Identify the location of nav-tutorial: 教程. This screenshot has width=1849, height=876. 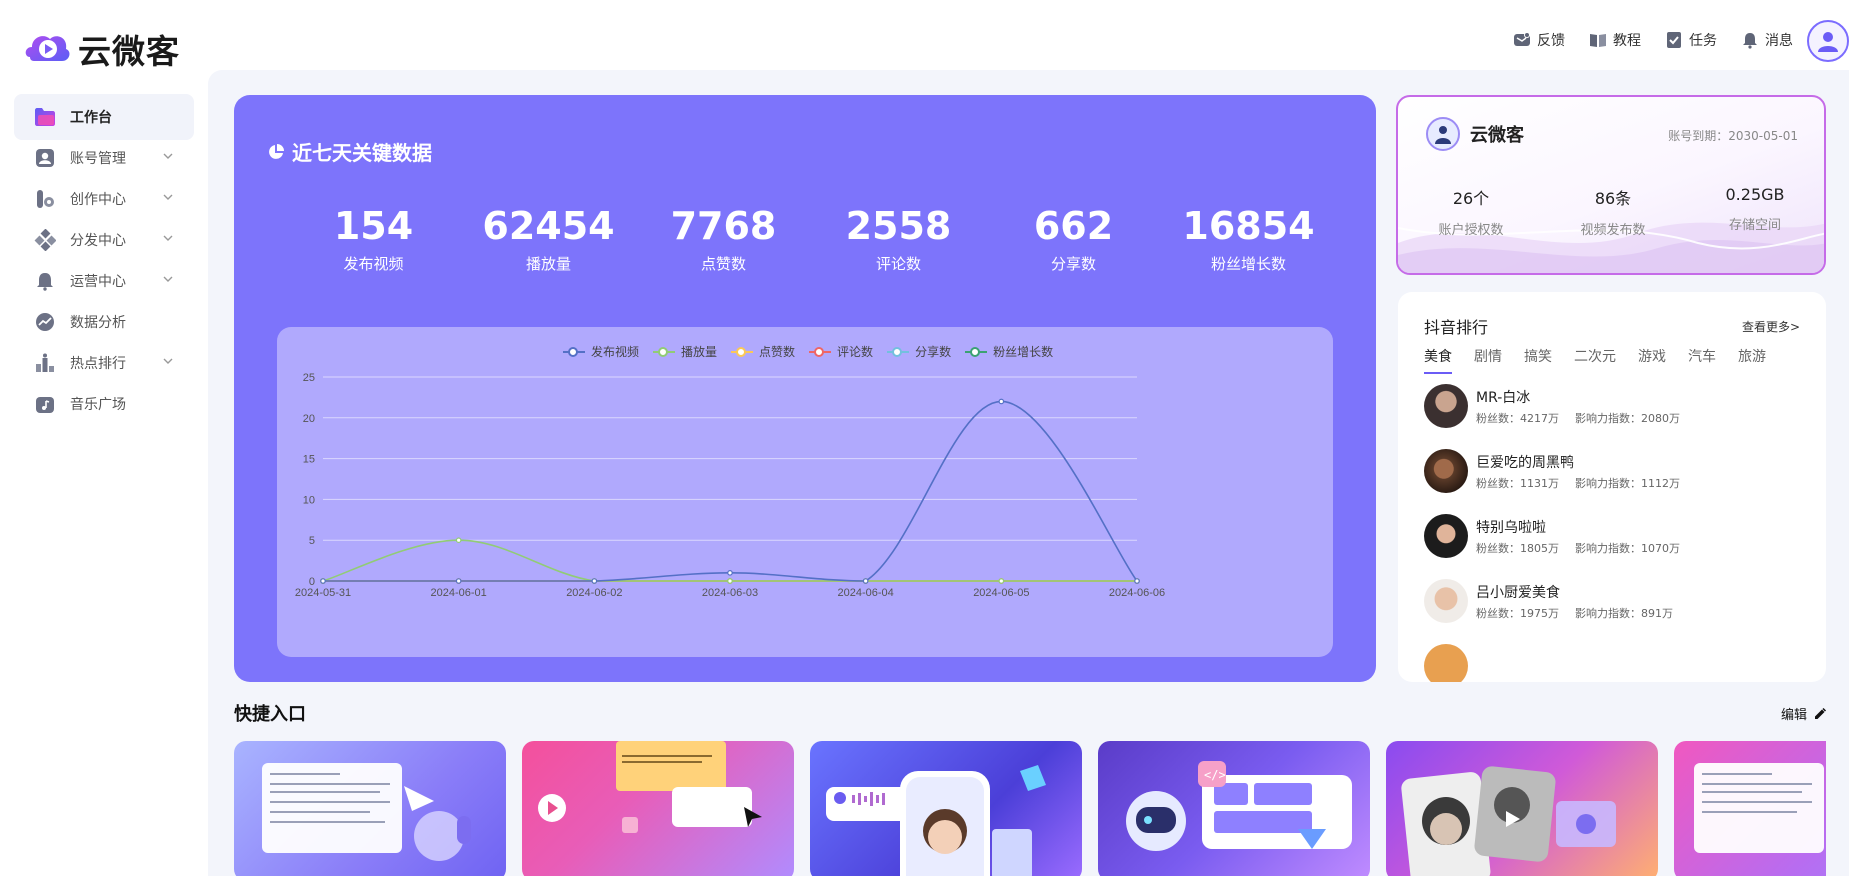
(1615, 40).